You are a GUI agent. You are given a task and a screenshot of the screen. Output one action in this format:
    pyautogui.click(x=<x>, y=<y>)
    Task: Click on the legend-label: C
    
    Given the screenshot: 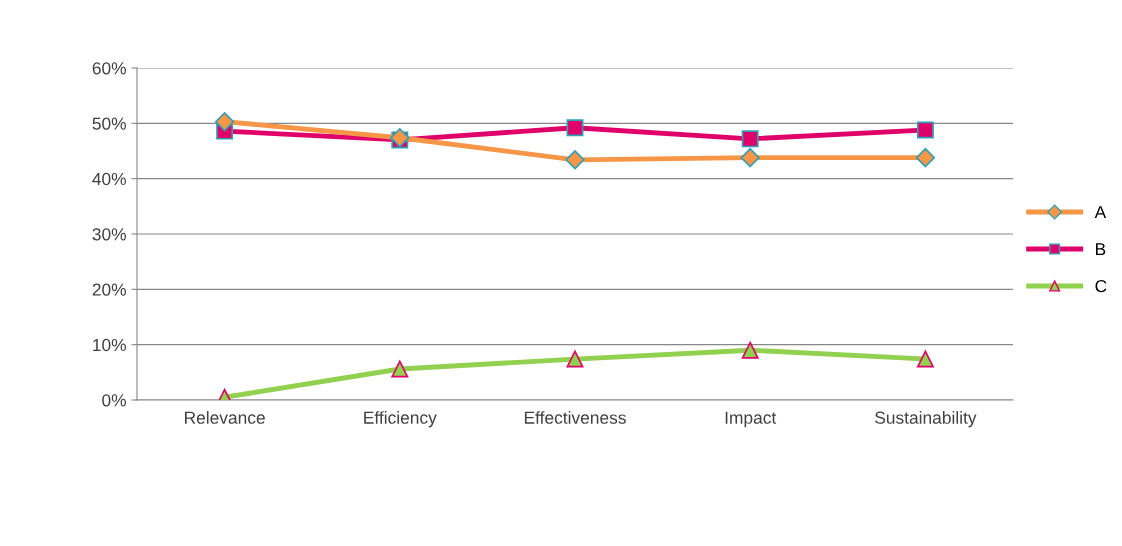 What is the action you would take?
    pyautogui.click(x=1101, y=286)
    